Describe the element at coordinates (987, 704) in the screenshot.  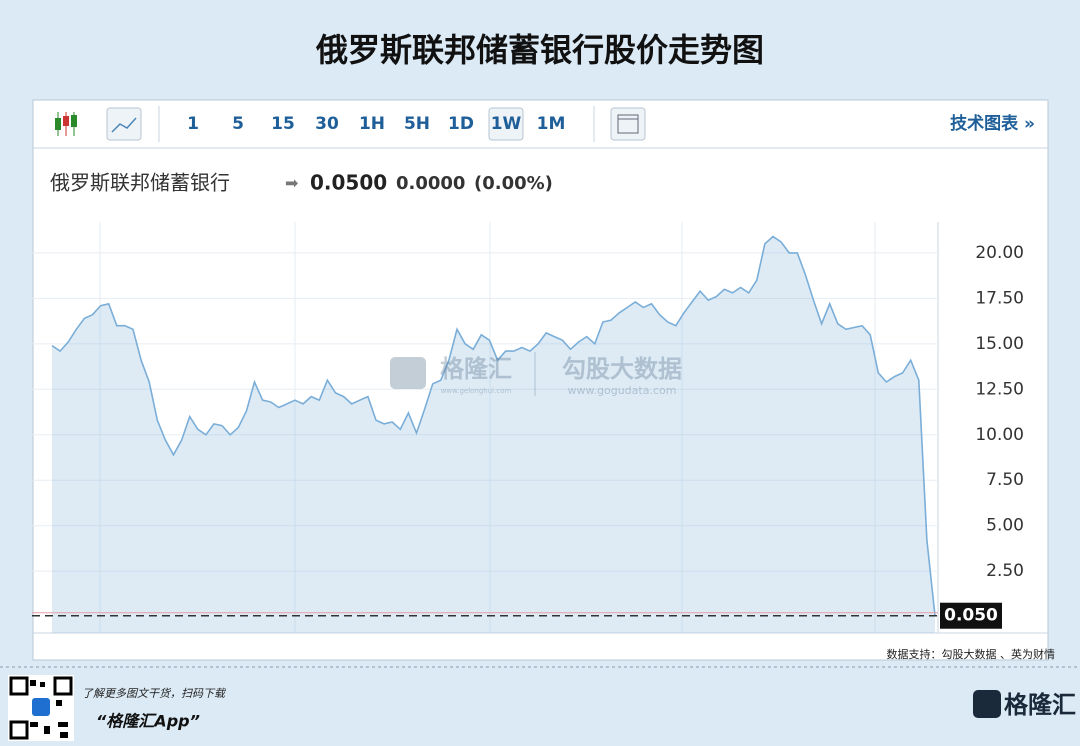
I see `logo-icon` at that location.